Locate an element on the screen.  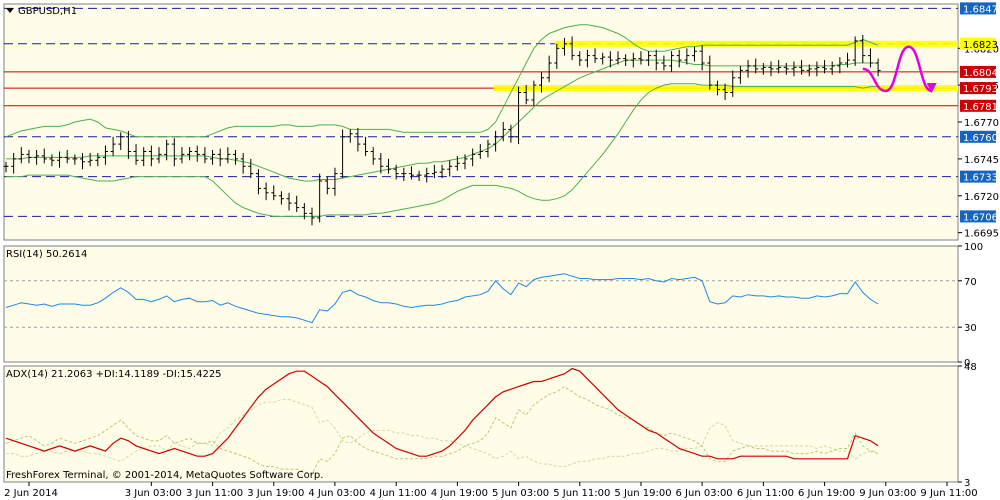
forecast-curve is located at coordinates (897, 69).